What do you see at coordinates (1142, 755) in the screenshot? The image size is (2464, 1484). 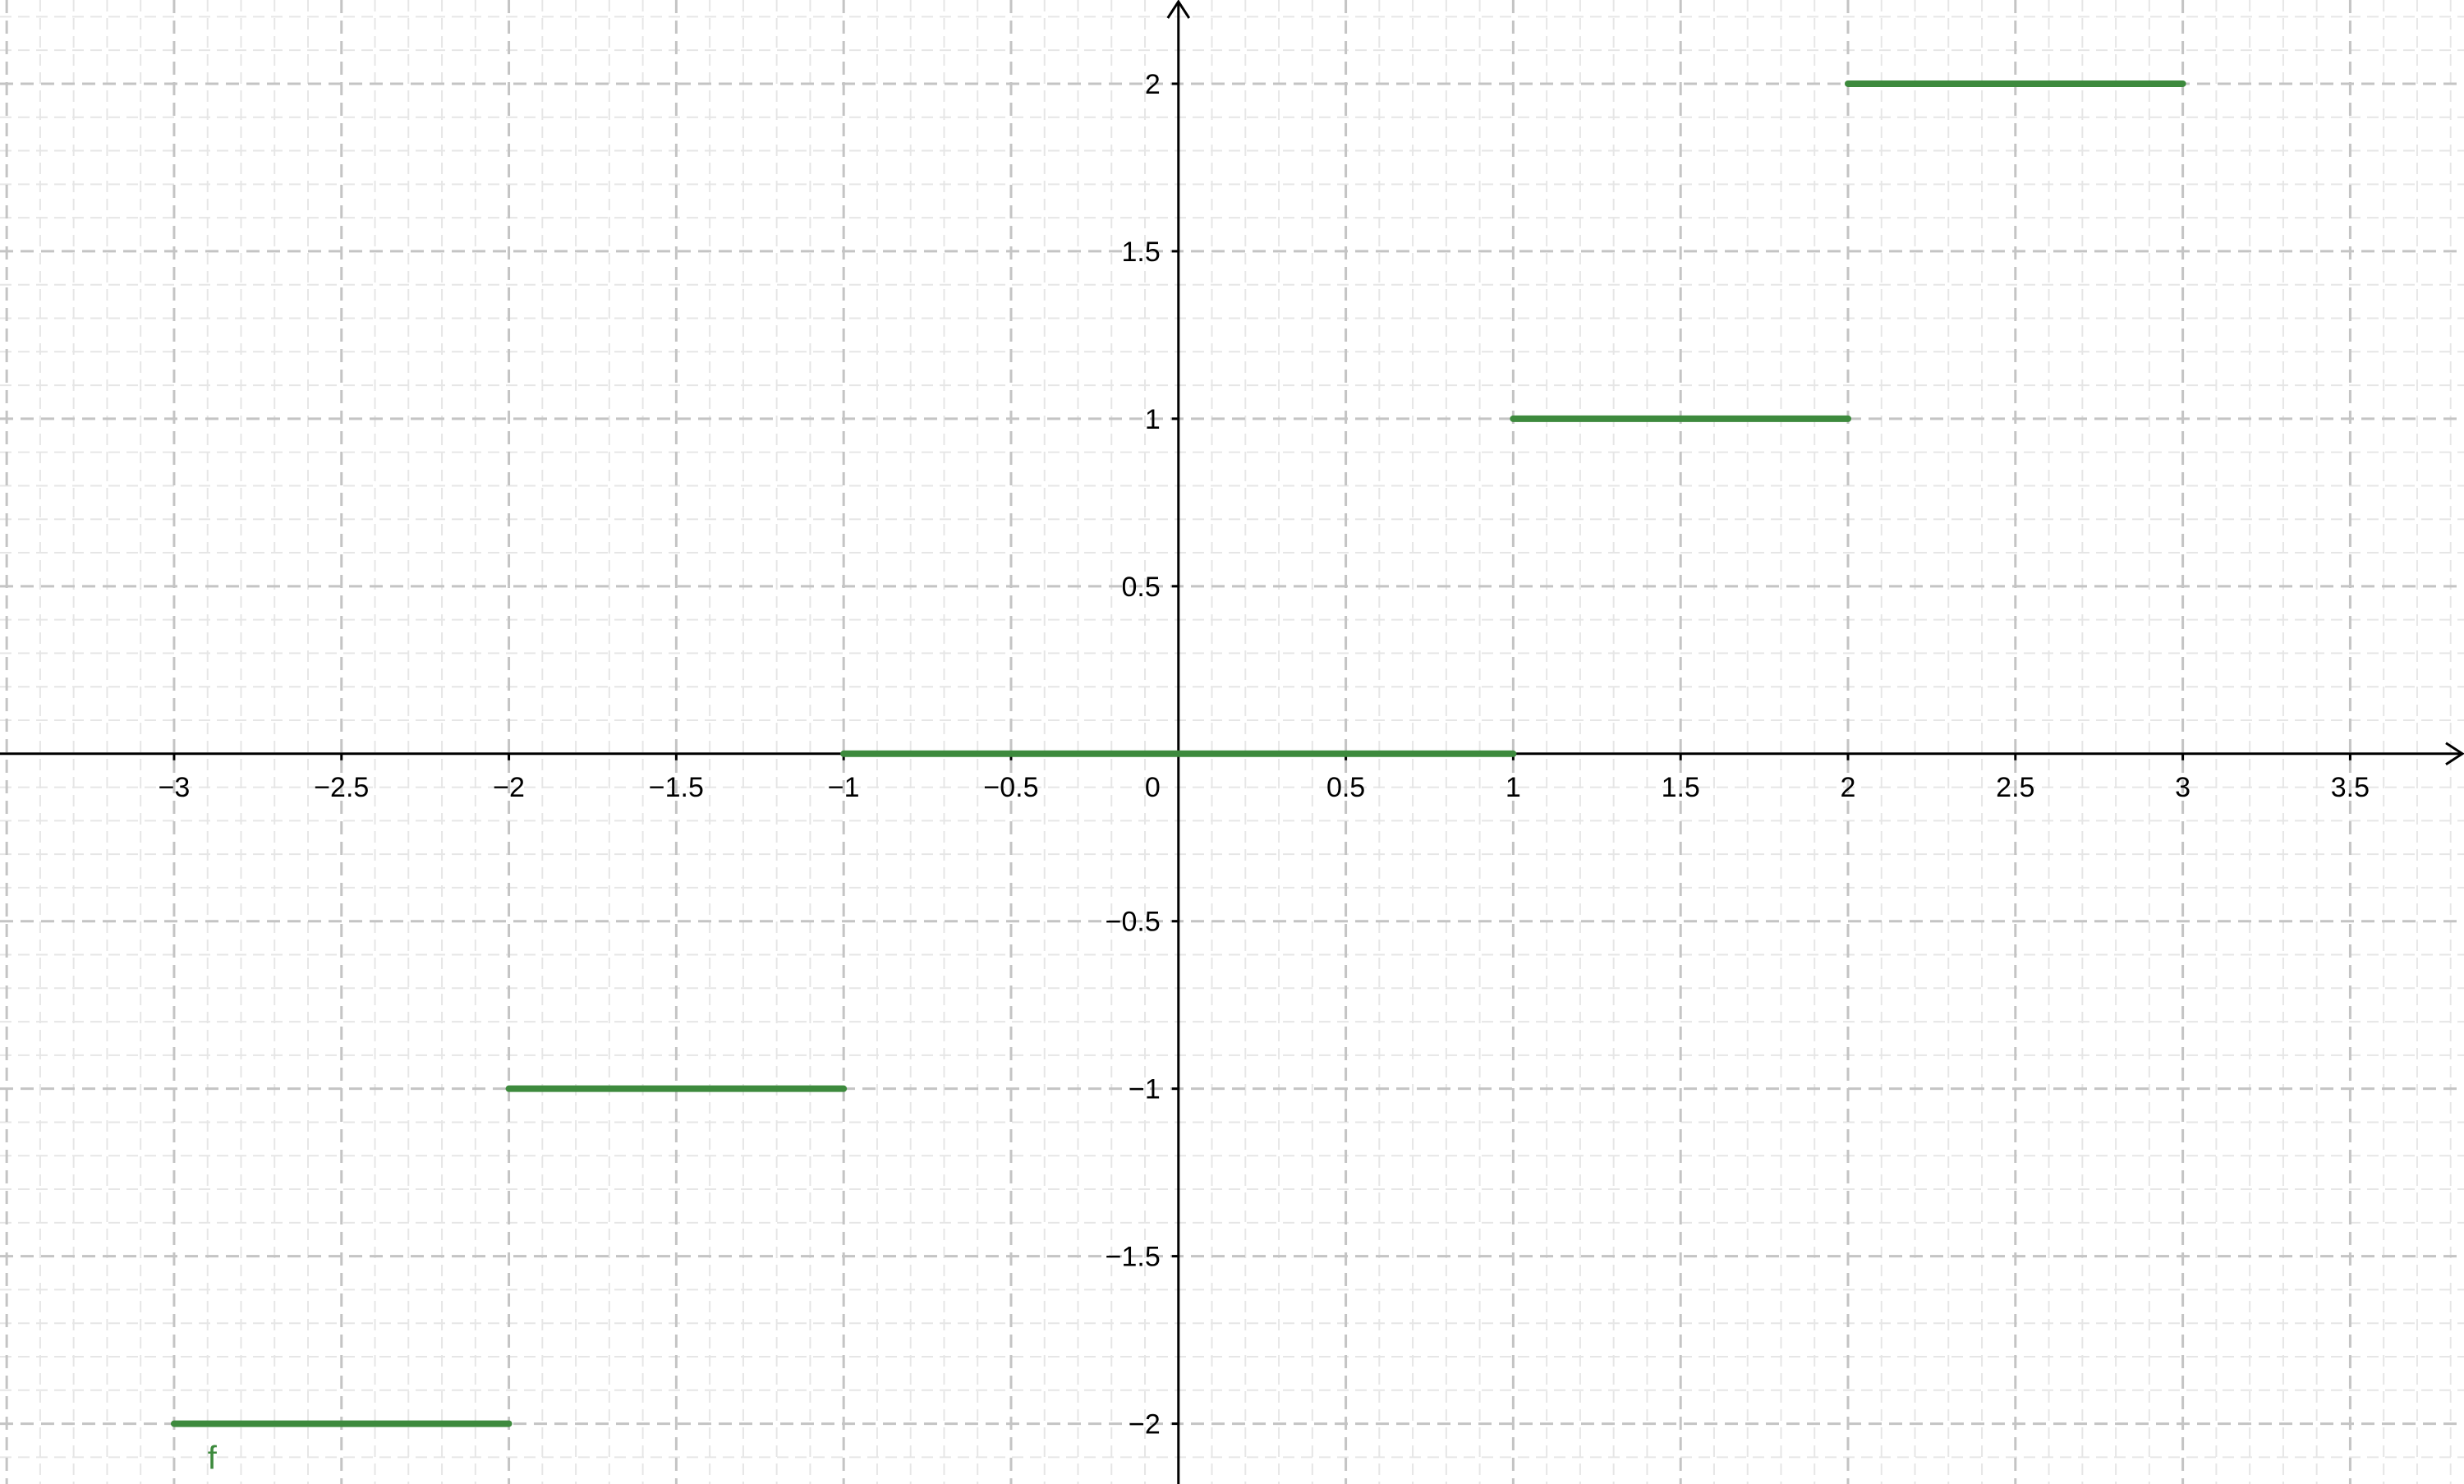 I see `y-axis-ticks: 2 1.5 1 0.5 −0.5 −1 −1.5 −2` at bounding box center [1142, 755].